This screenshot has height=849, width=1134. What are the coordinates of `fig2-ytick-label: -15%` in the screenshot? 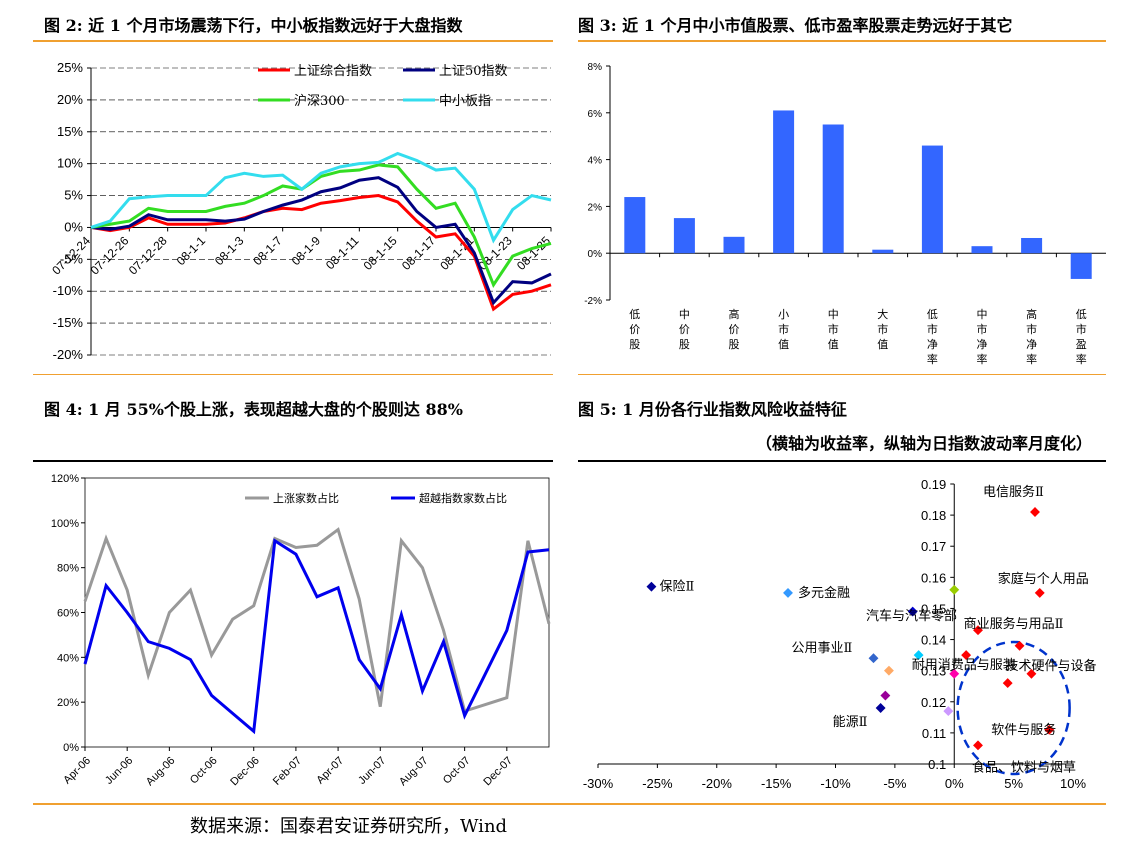 It's located at (68, 322).